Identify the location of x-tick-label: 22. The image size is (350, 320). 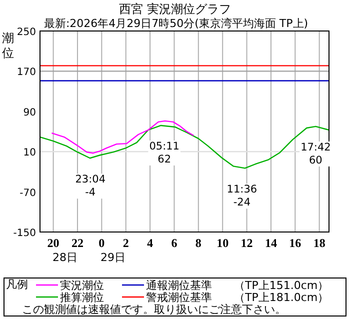
(77, 243).